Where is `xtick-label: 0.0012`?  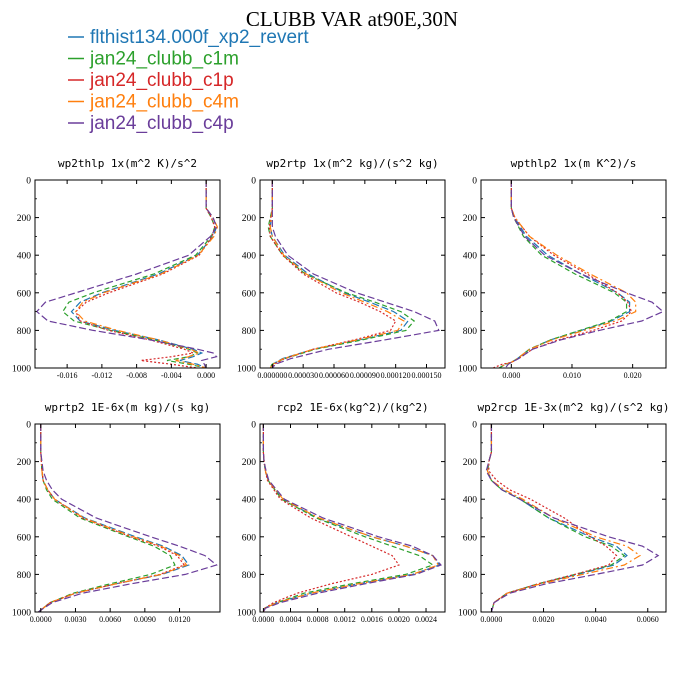
xtick-label: 0.0012 is located at coordinates (345, 619).